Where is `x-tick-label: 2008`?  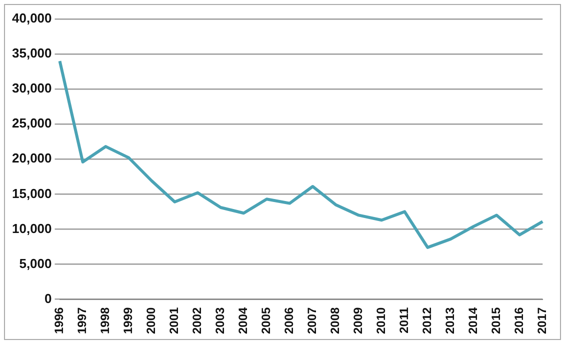 x-tick-label: 2008 is located at coordinates (335, 320).